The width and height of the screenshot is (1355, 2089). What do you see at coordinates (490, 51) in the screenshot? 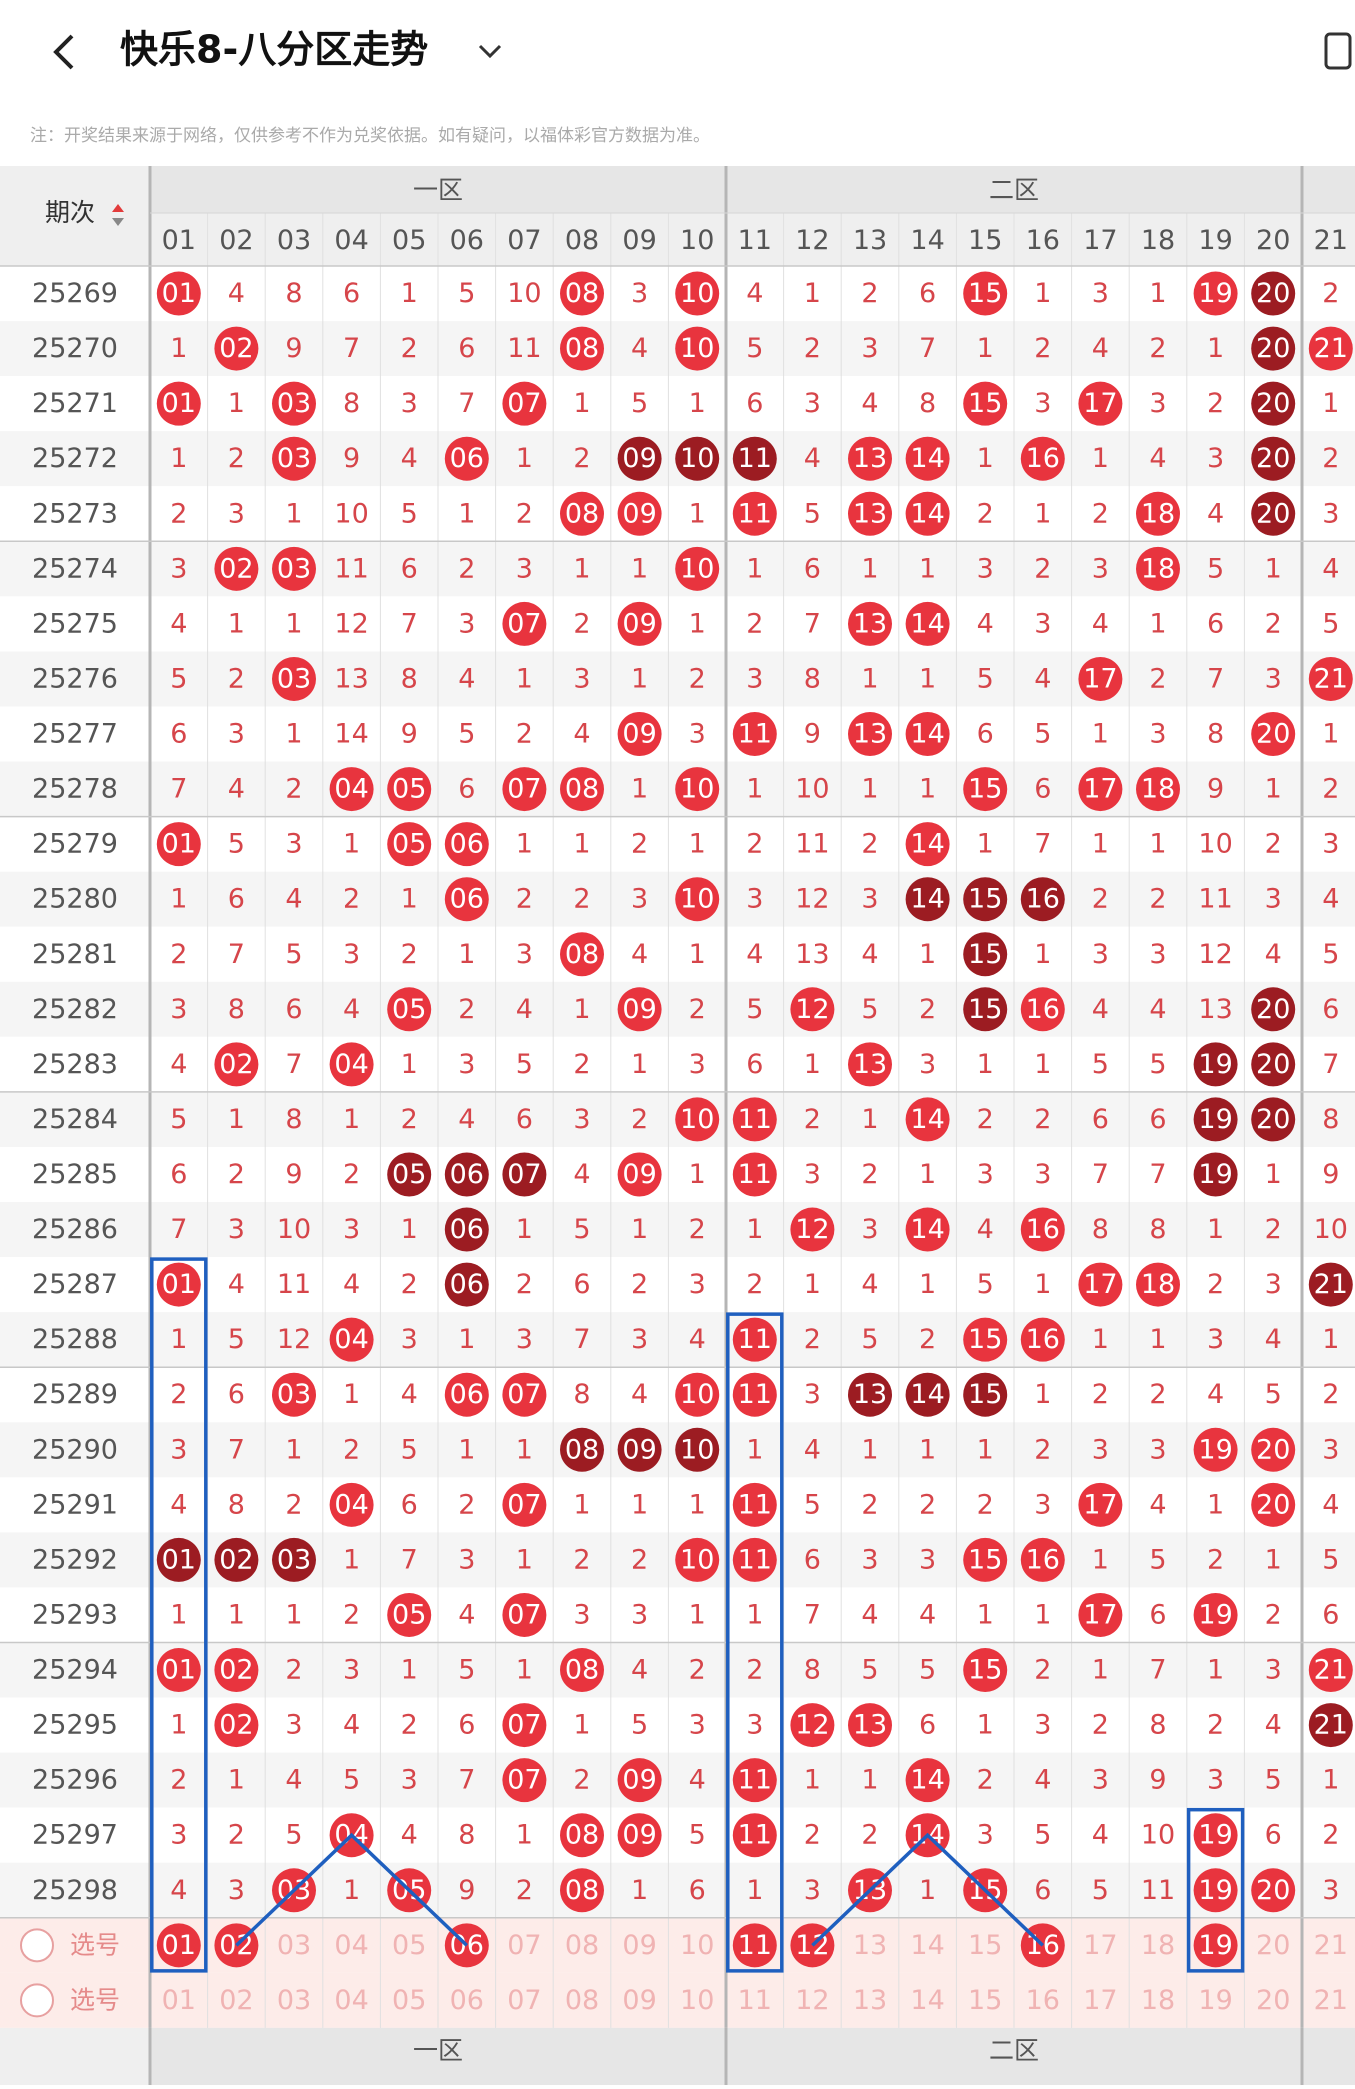
I see `dropdown` at bounding box center [490, 51].